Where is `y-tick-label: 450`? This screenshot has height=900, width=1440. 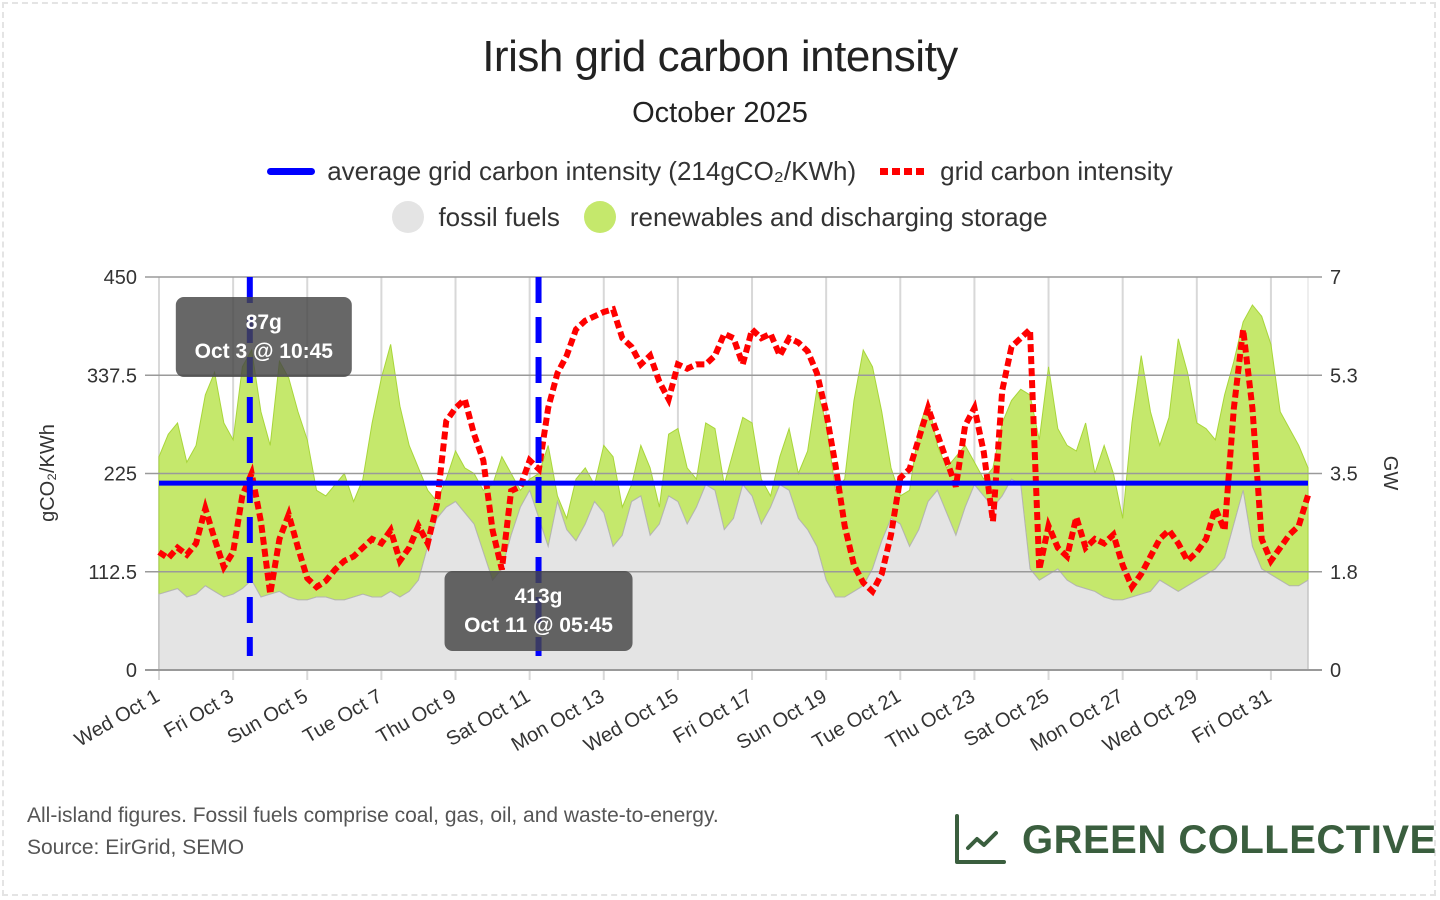 y-tick-label: 450 is located at coordinates (120, 278).